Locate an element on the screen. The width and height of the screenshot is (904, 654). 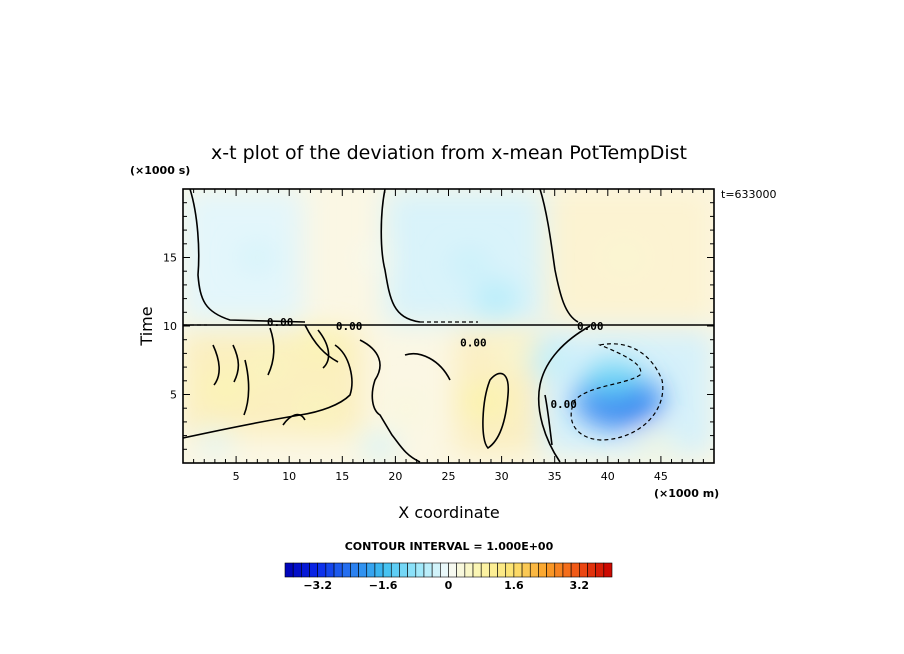
colorbar-tick-label-1: −1.6 is located at coordinates (383, 585).